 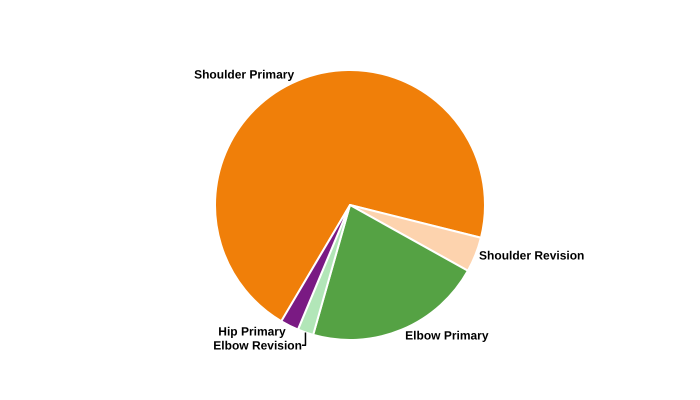 I want to click on slice-label: Hip Primary, so click(x=252, y=331).